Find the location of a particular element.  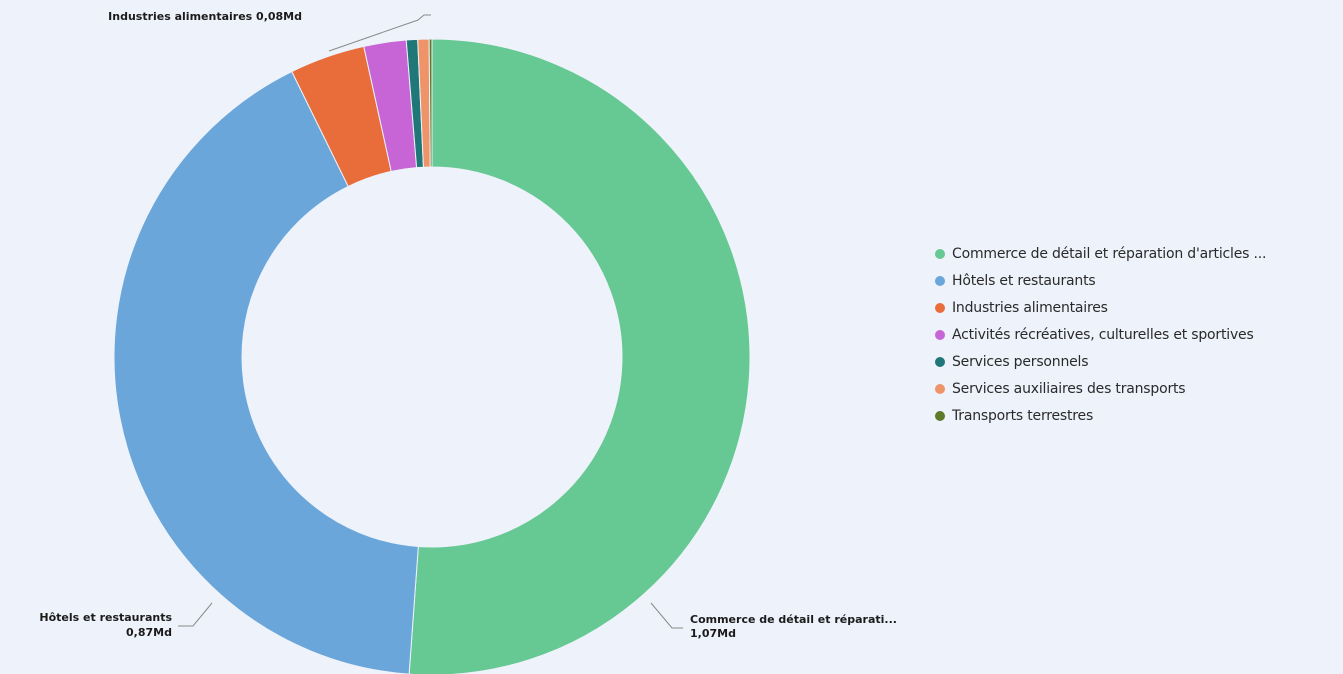

legend-item-transports: Transports terrestres is located at coordinates (1139, 415).